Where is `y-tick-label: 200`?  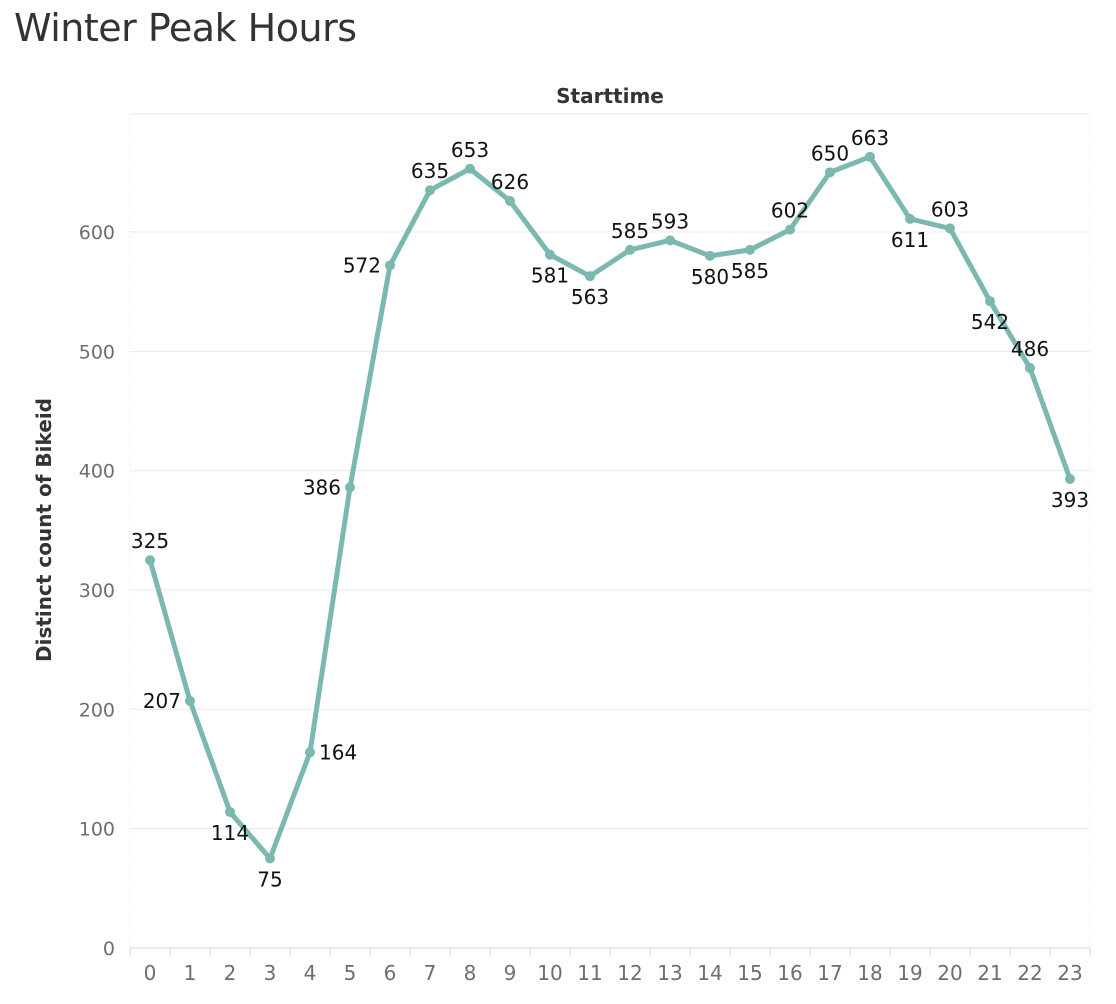
y-tick-label: 200 is located at coordinates (97, 710).